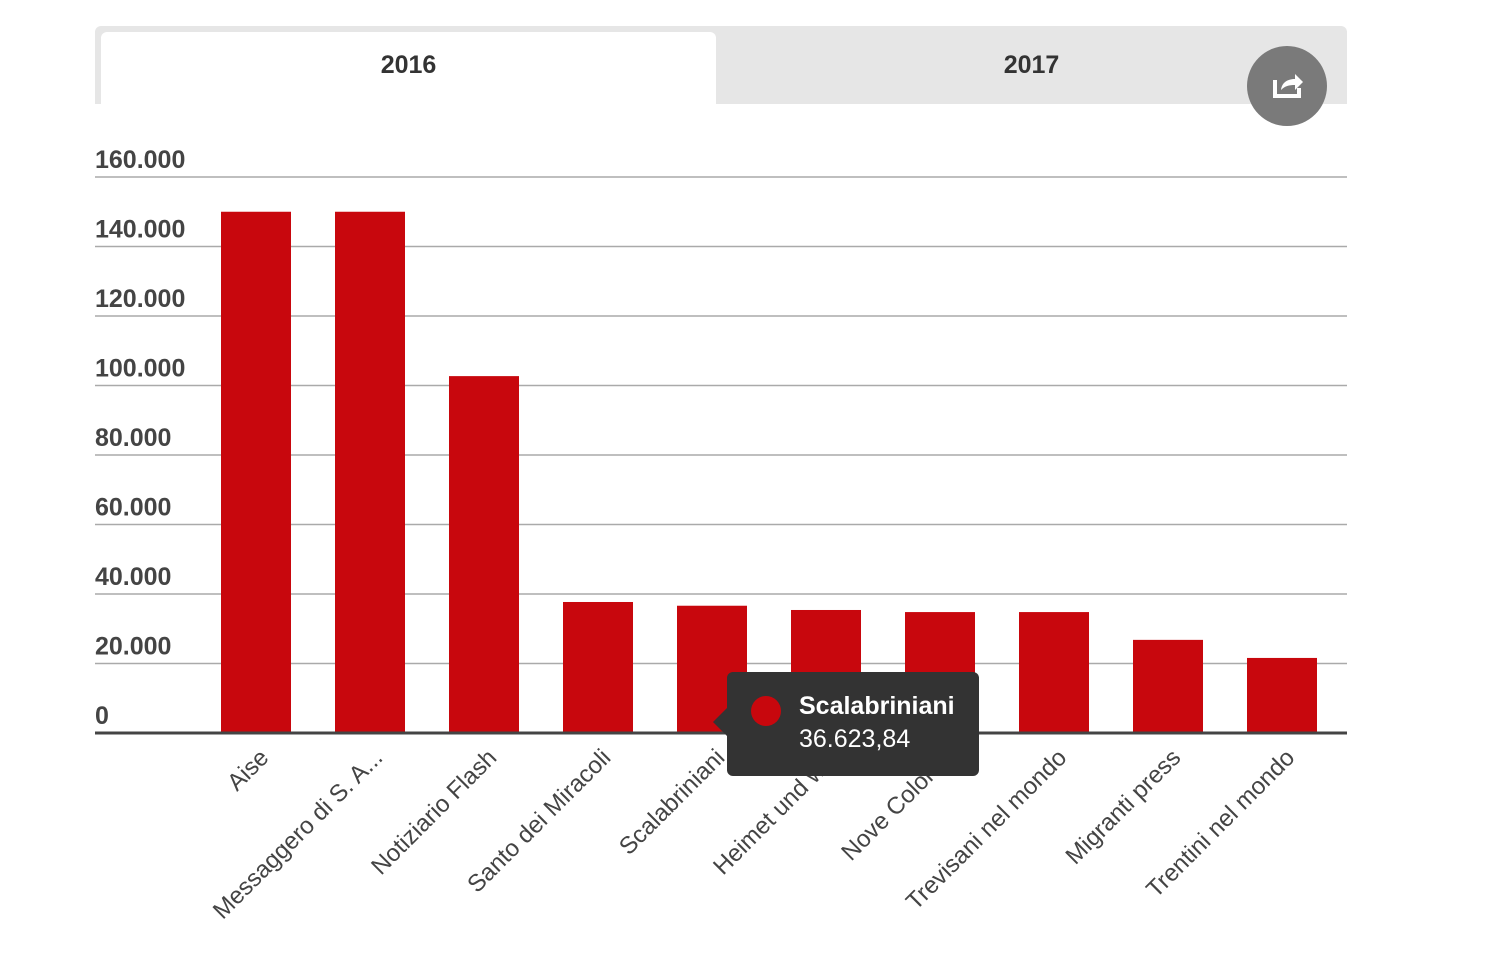  What do you see at coordinates (140, 369) in the screenshot?
I see `y-tick-label: 100.000` at bounding box center [140, 369].